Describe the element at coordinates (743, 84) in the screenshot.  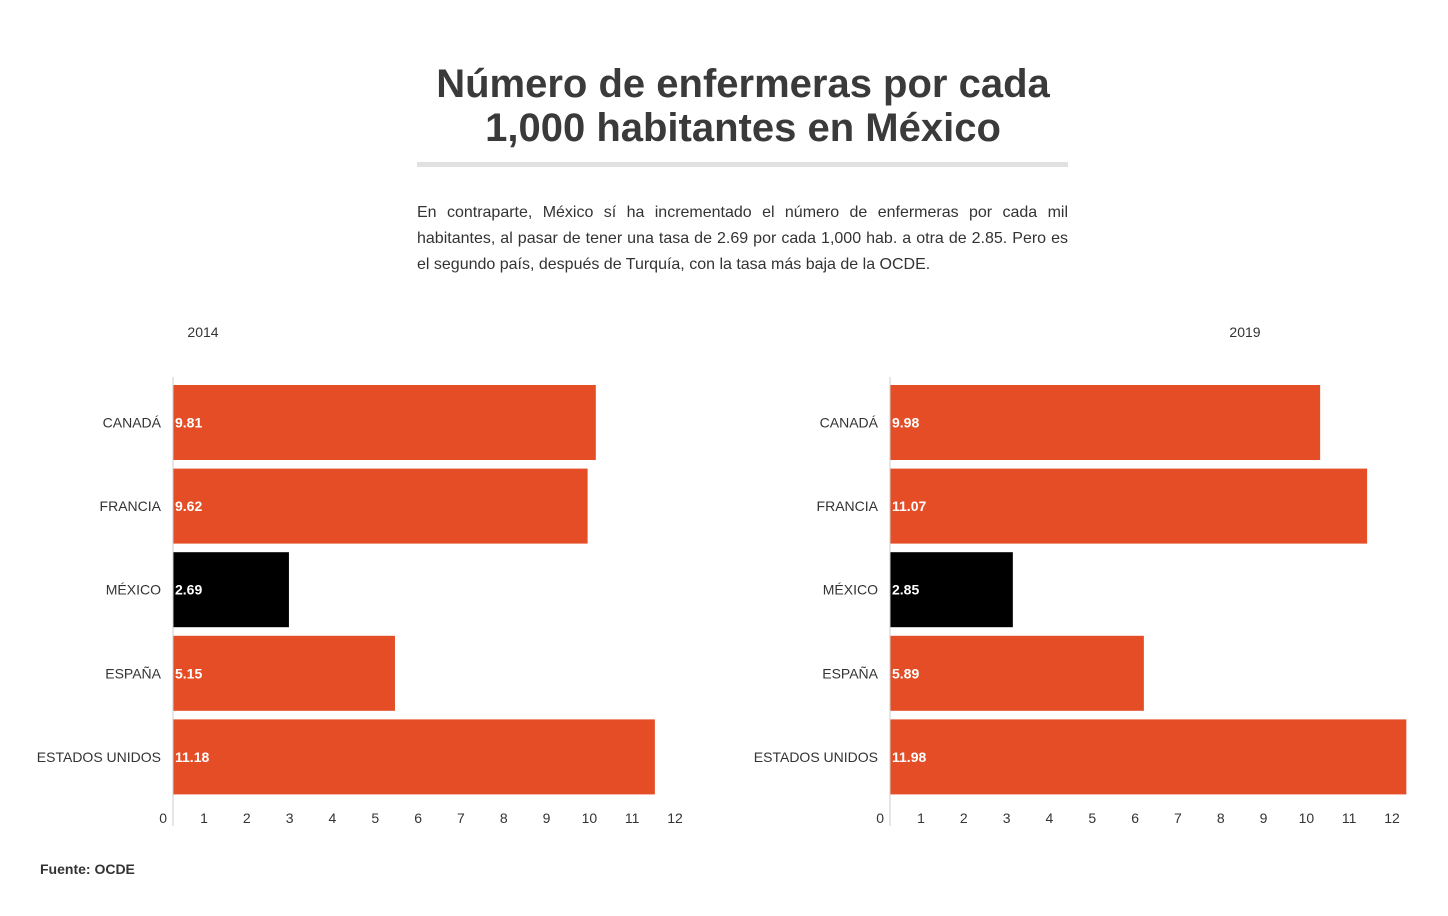
I see `chart-title-line-1: Número de enfermeras por cada` at that location.